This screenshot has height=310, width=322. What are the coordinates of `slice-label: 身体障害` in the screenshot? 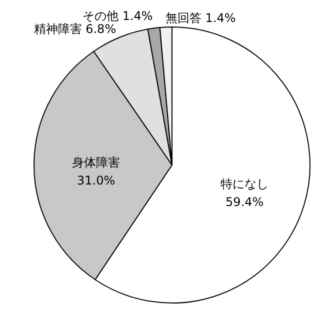 It's located at (96, 162).